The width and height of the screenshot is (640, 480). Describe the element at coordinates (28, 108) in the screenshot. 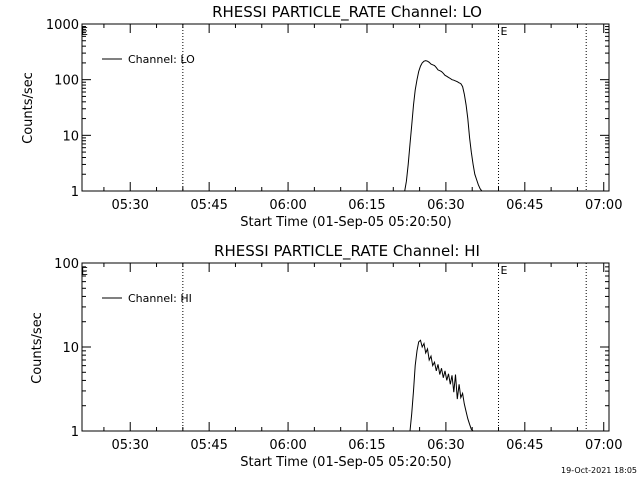

I see `panel1-y-axis-label: Counts/sec` at that location.